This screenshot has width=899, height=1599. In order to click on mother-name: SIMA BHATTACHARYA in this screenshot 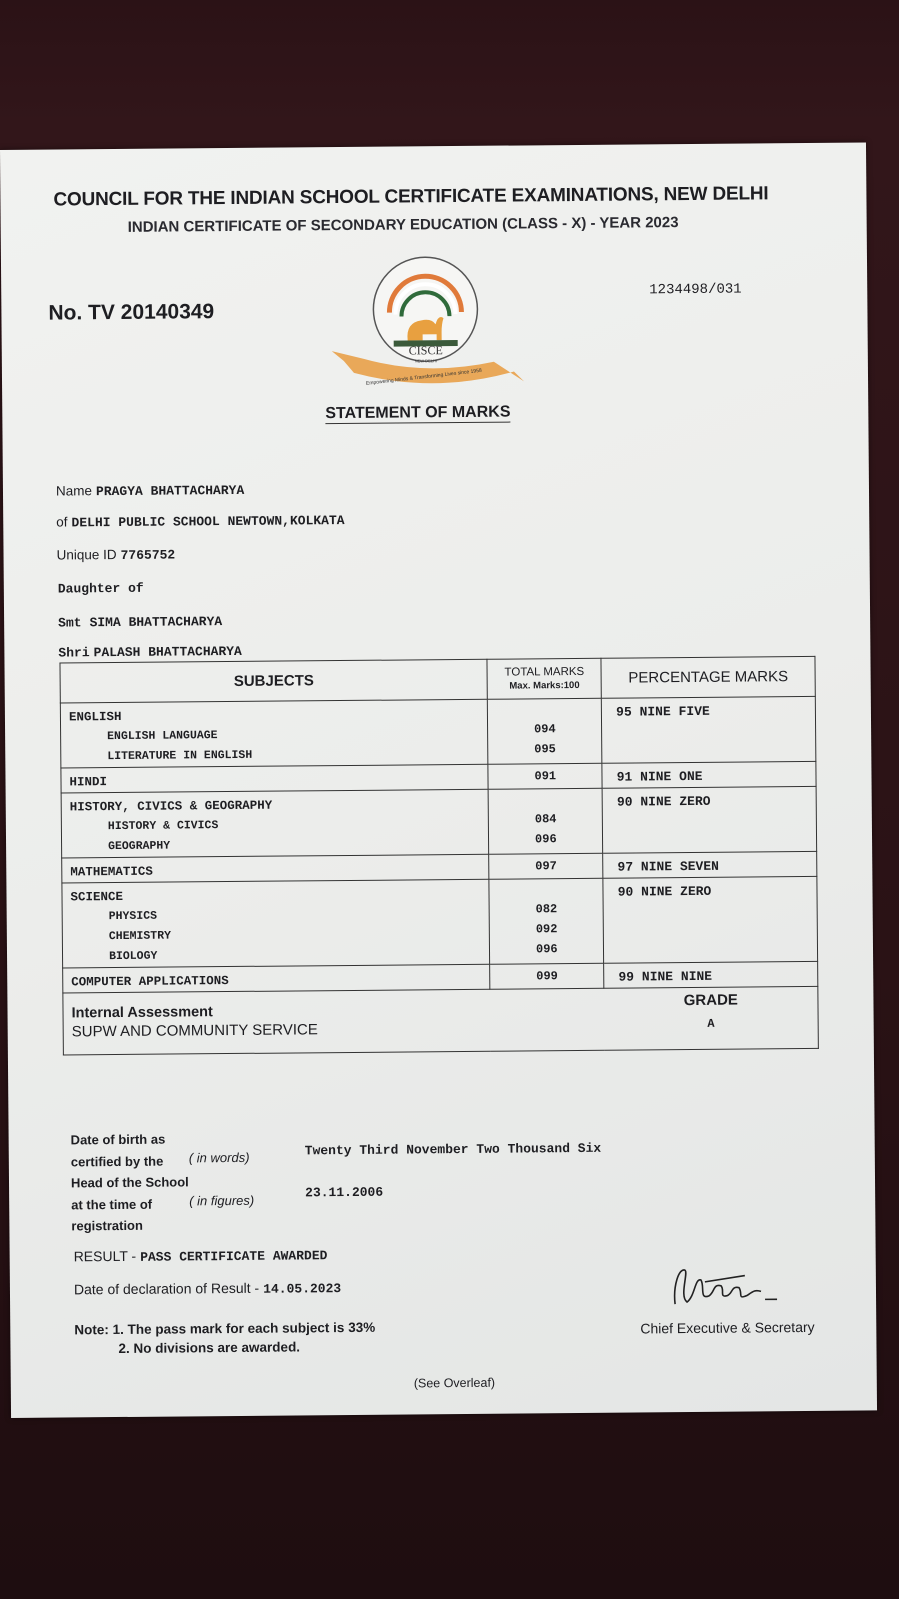, I will do `click(156, 622)`.